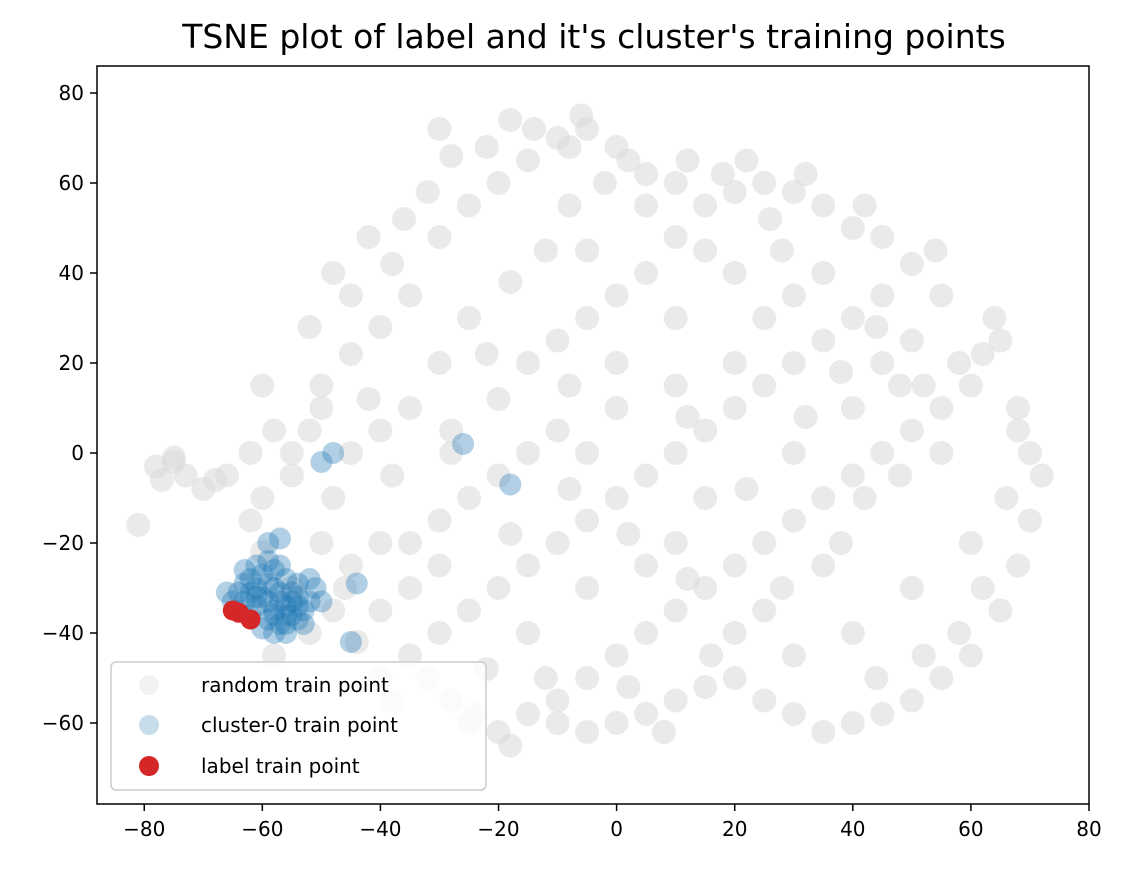 The height and width of the screenshot is (872, 1127). I want to click on label-train-point, so click(250, 619).